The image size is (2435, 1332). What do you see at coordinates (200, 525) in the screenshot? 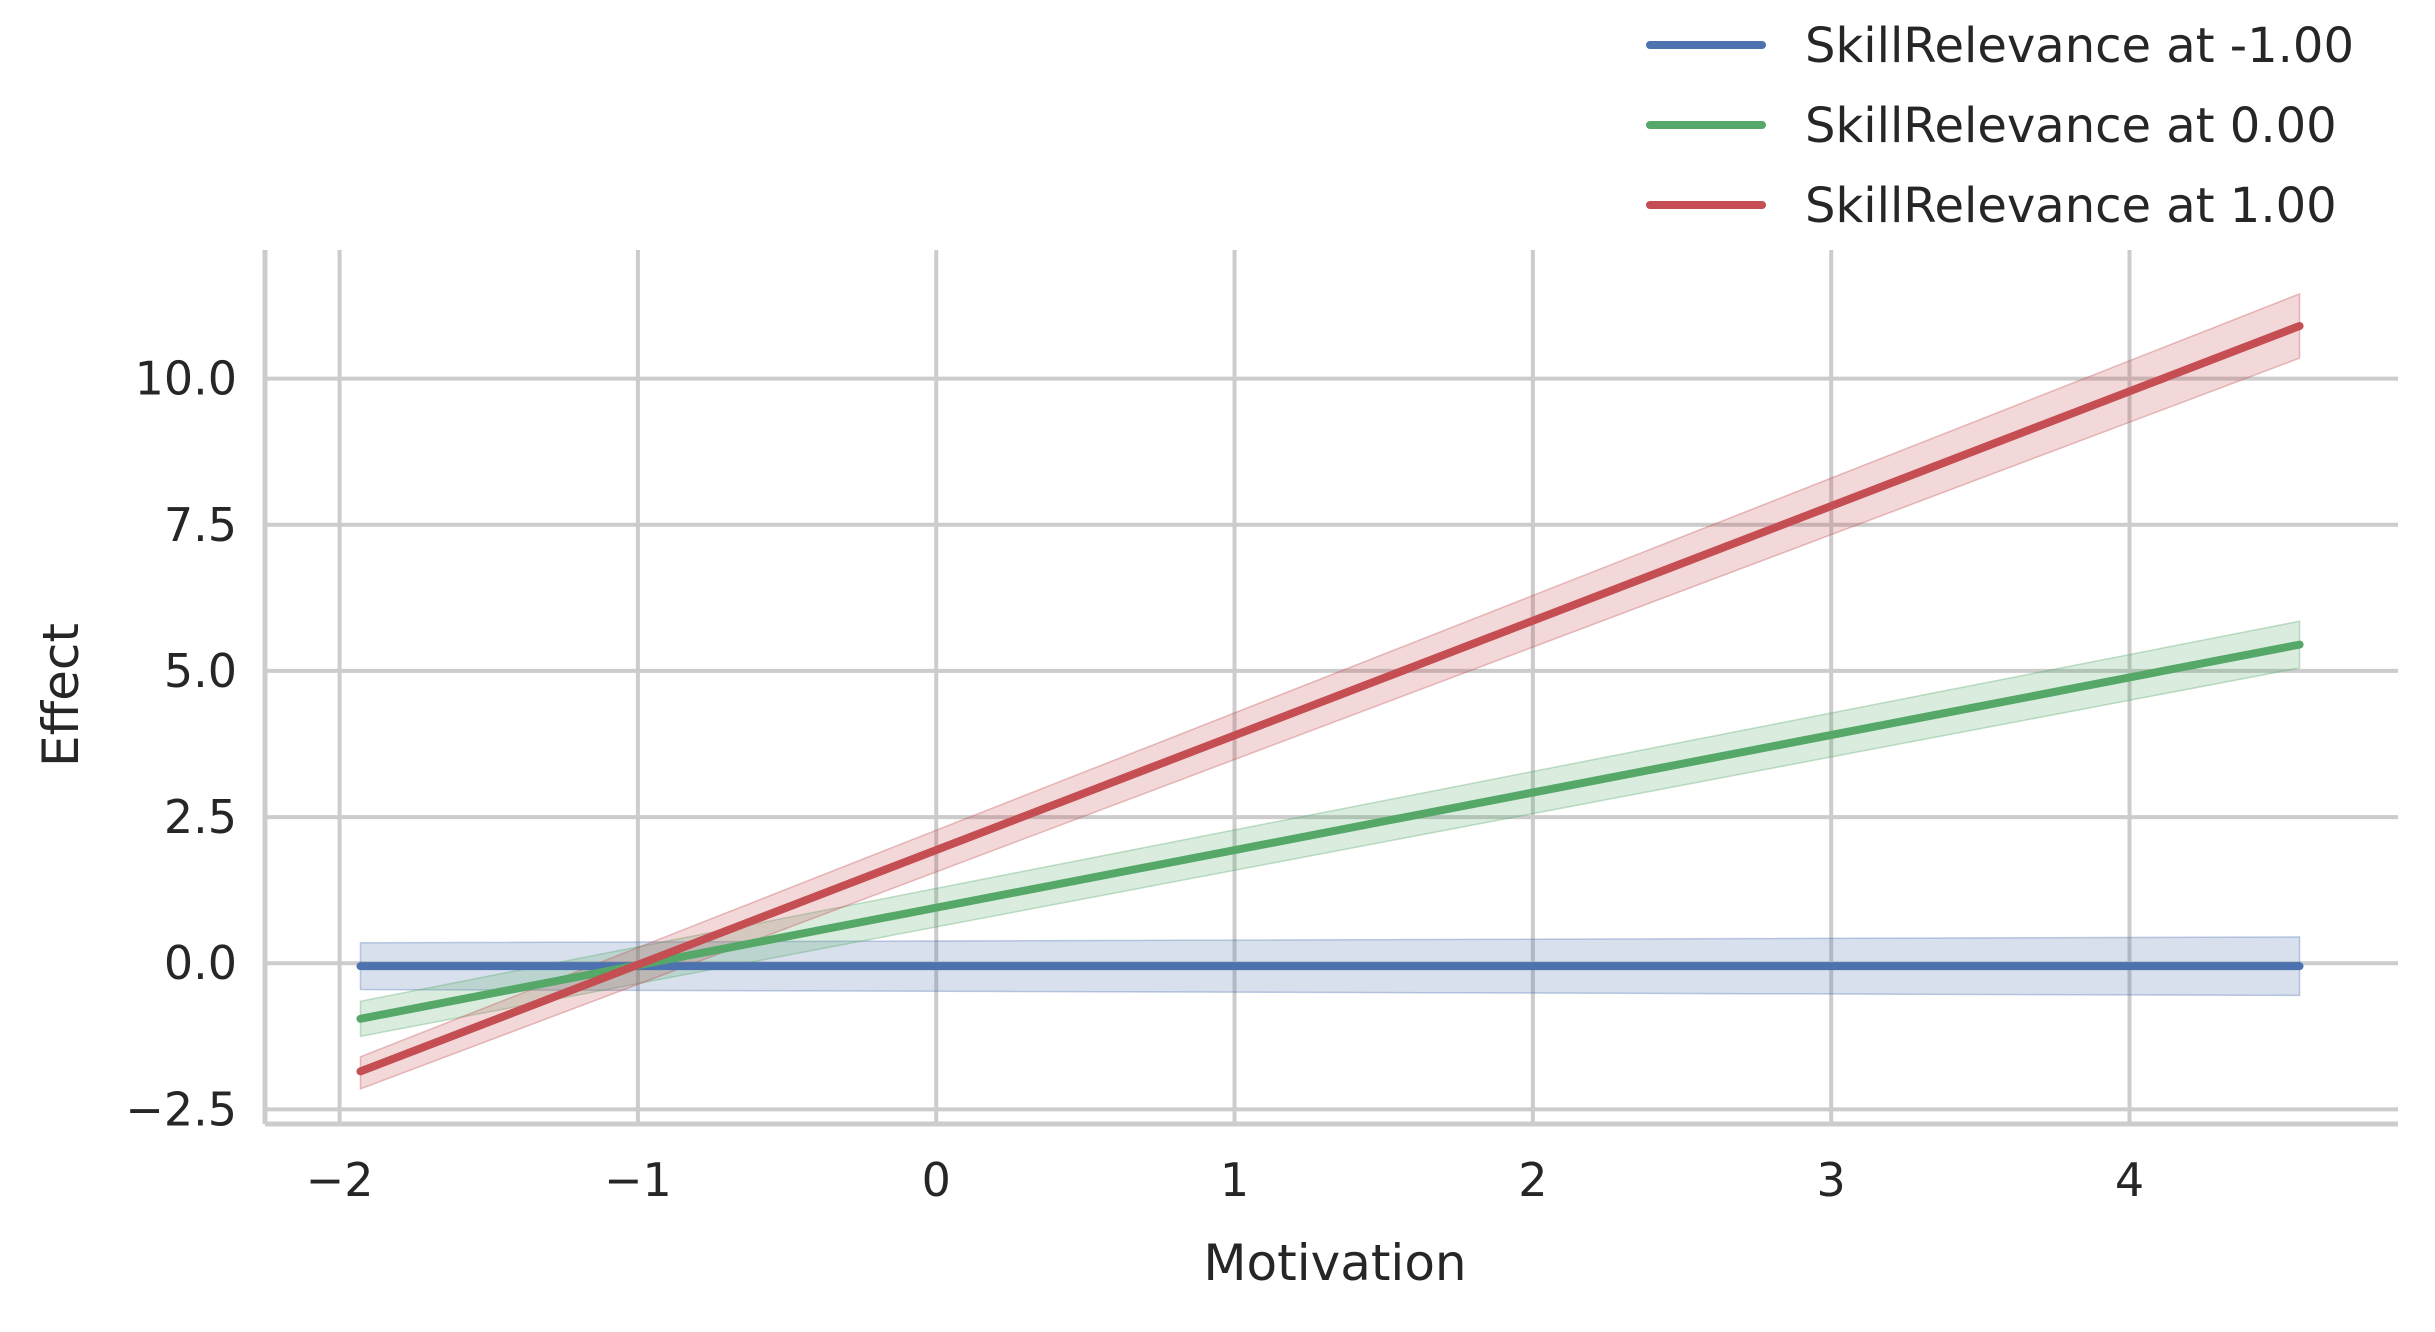
I see `y-tick-label: 7.5` at bounding box center [200, 525].